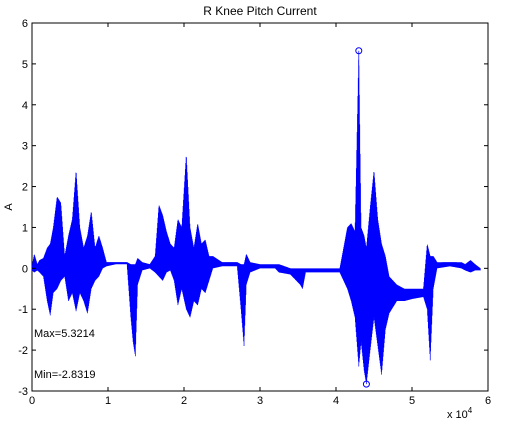 Image resolution: width=514 pixels, height=429 pixels. I want to click on x-axis-exponent-base: x 10, so click(457, 415).